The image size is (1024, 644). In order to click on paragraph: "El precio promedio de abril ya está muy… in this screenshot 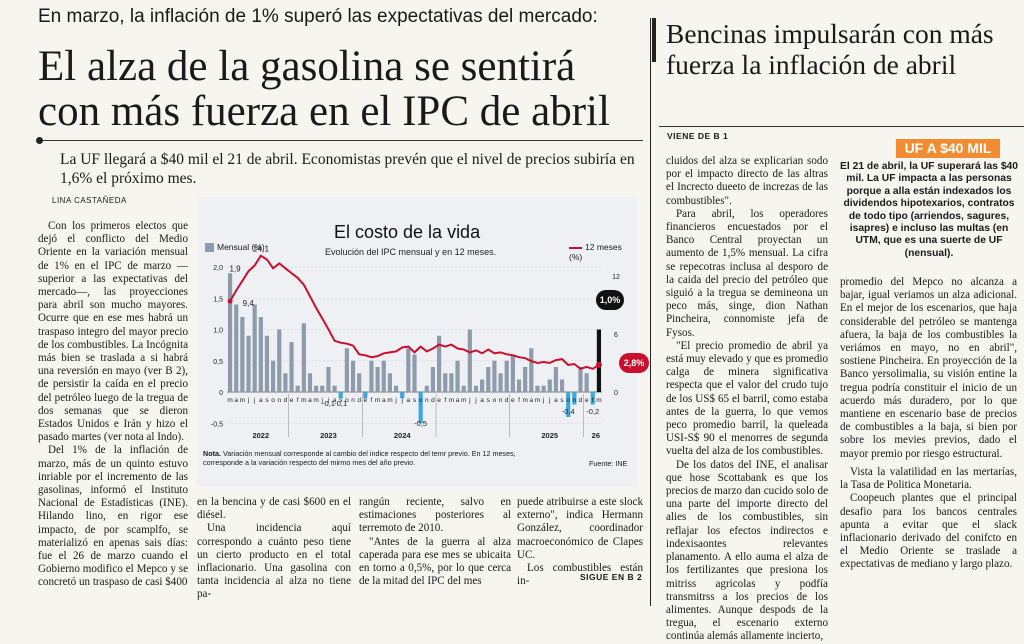, I will do `click(747, 398)`.